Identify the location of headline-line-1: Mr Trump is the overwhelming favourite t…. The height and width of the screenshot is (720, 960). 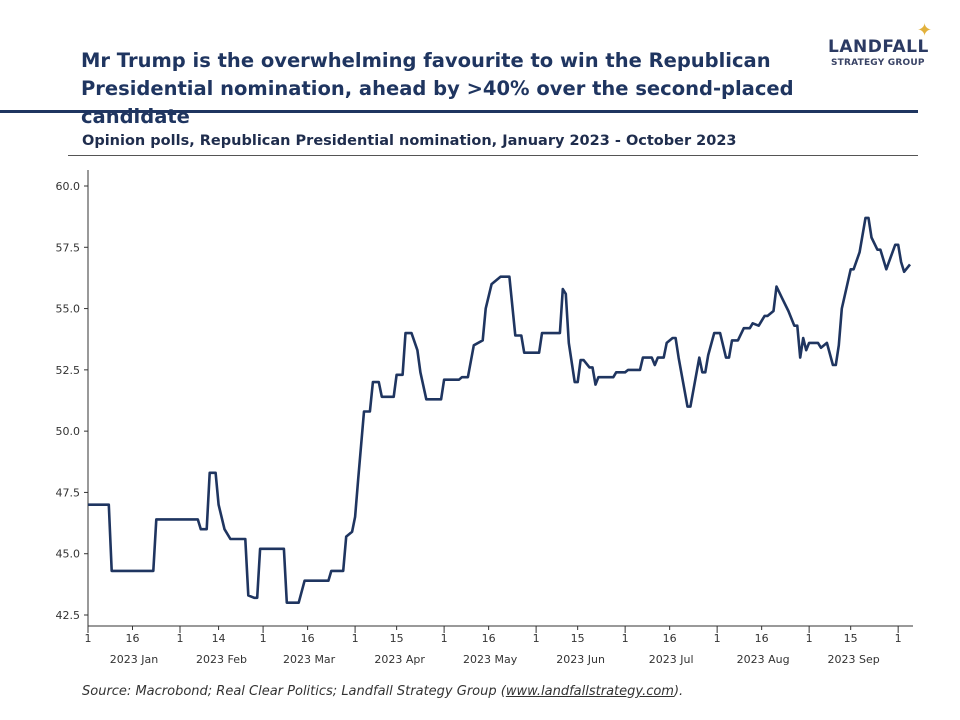
(426, 60).